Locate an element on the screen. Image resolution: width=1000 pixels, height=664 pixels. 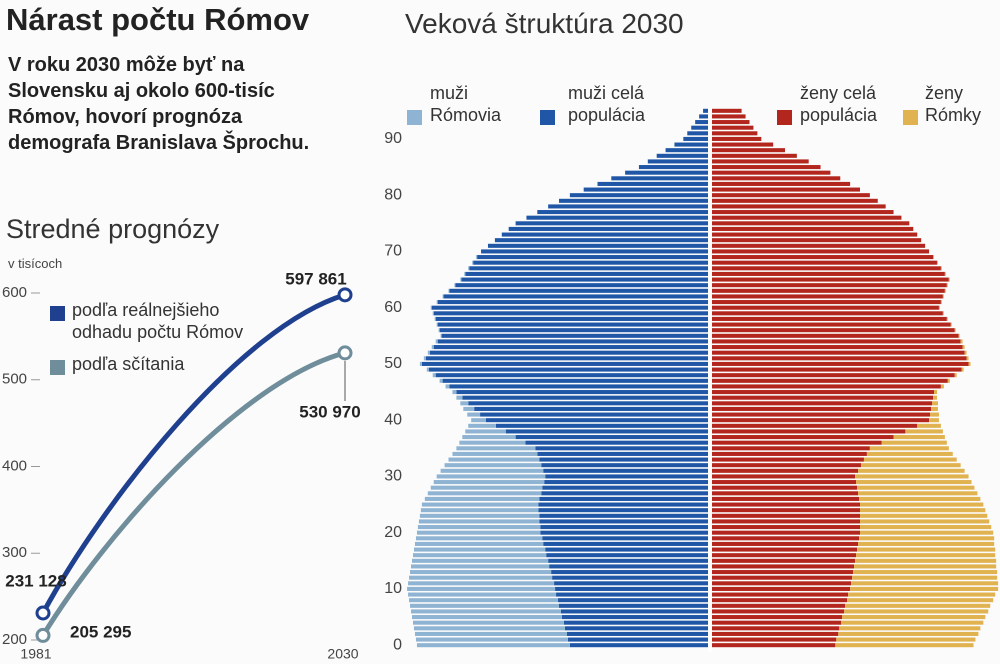
point is located at coordinates (43, 613).